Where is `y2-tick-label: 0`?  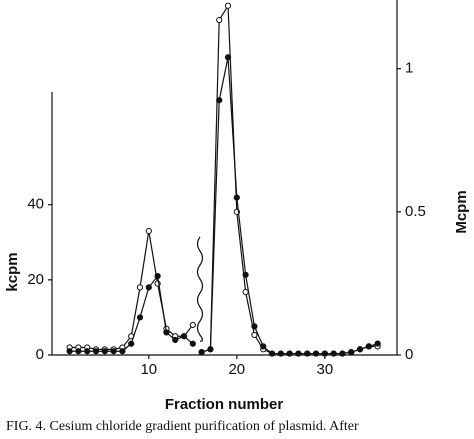
y2-tick-label: 0 is located at coordinates (409, 354).